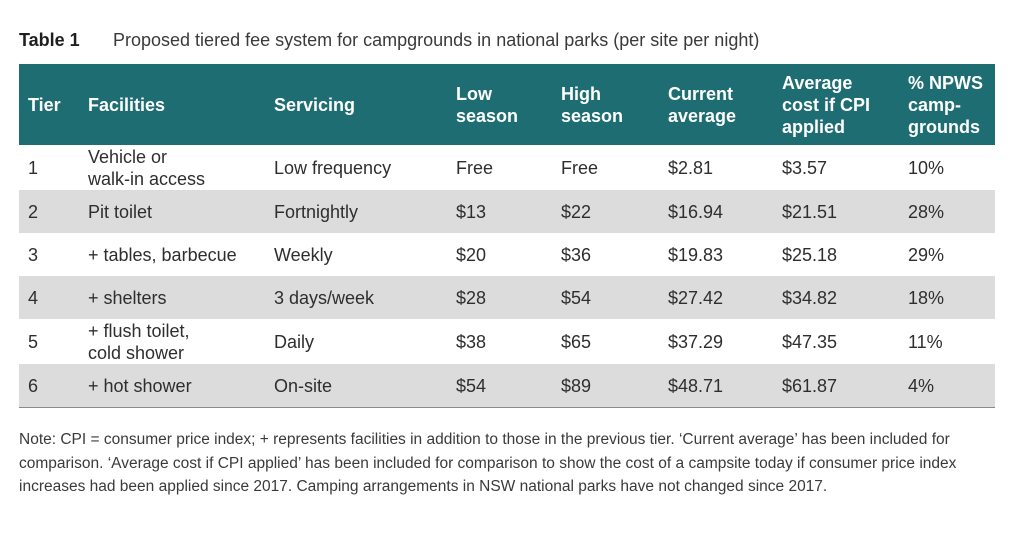 Image resolution: width=1024 pixels, height=549 pixels. I want to click on cell-cpi-cost: $21.51, so click(836, 211).